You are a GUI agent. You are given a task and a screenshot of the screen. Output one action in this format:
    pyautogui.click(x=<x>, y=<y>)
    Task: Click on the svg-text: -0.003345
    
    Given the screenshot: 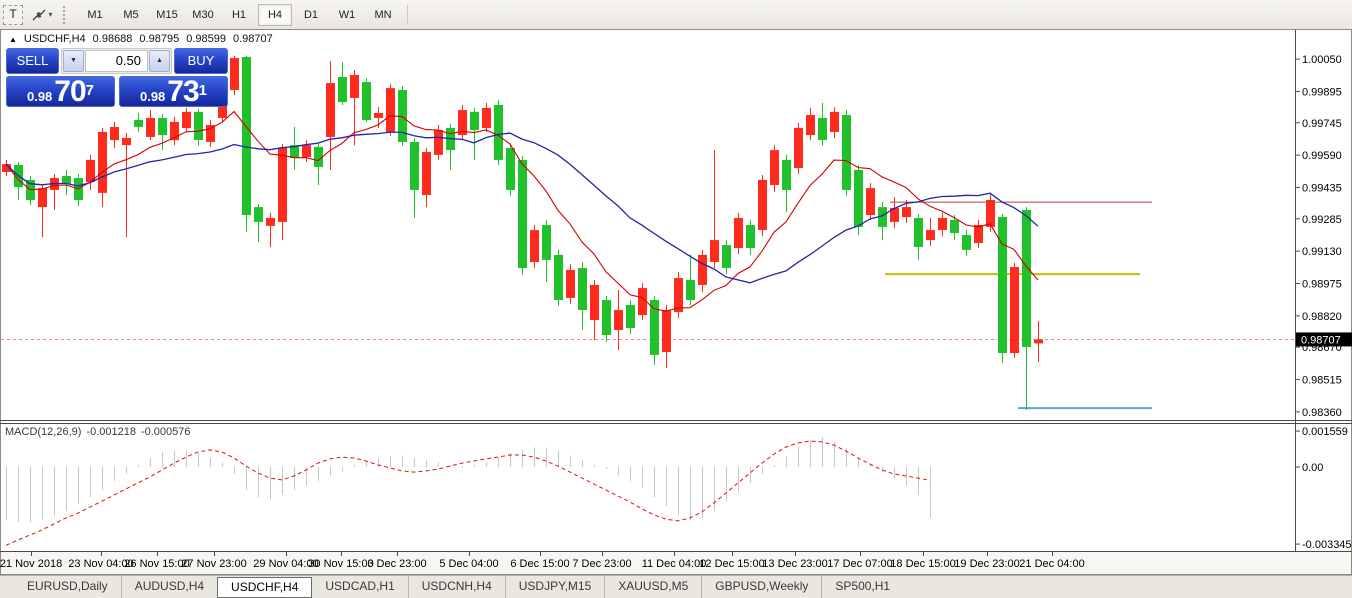 What is the action you would take?
    pyautogui.click(x=1327, y=545)
    